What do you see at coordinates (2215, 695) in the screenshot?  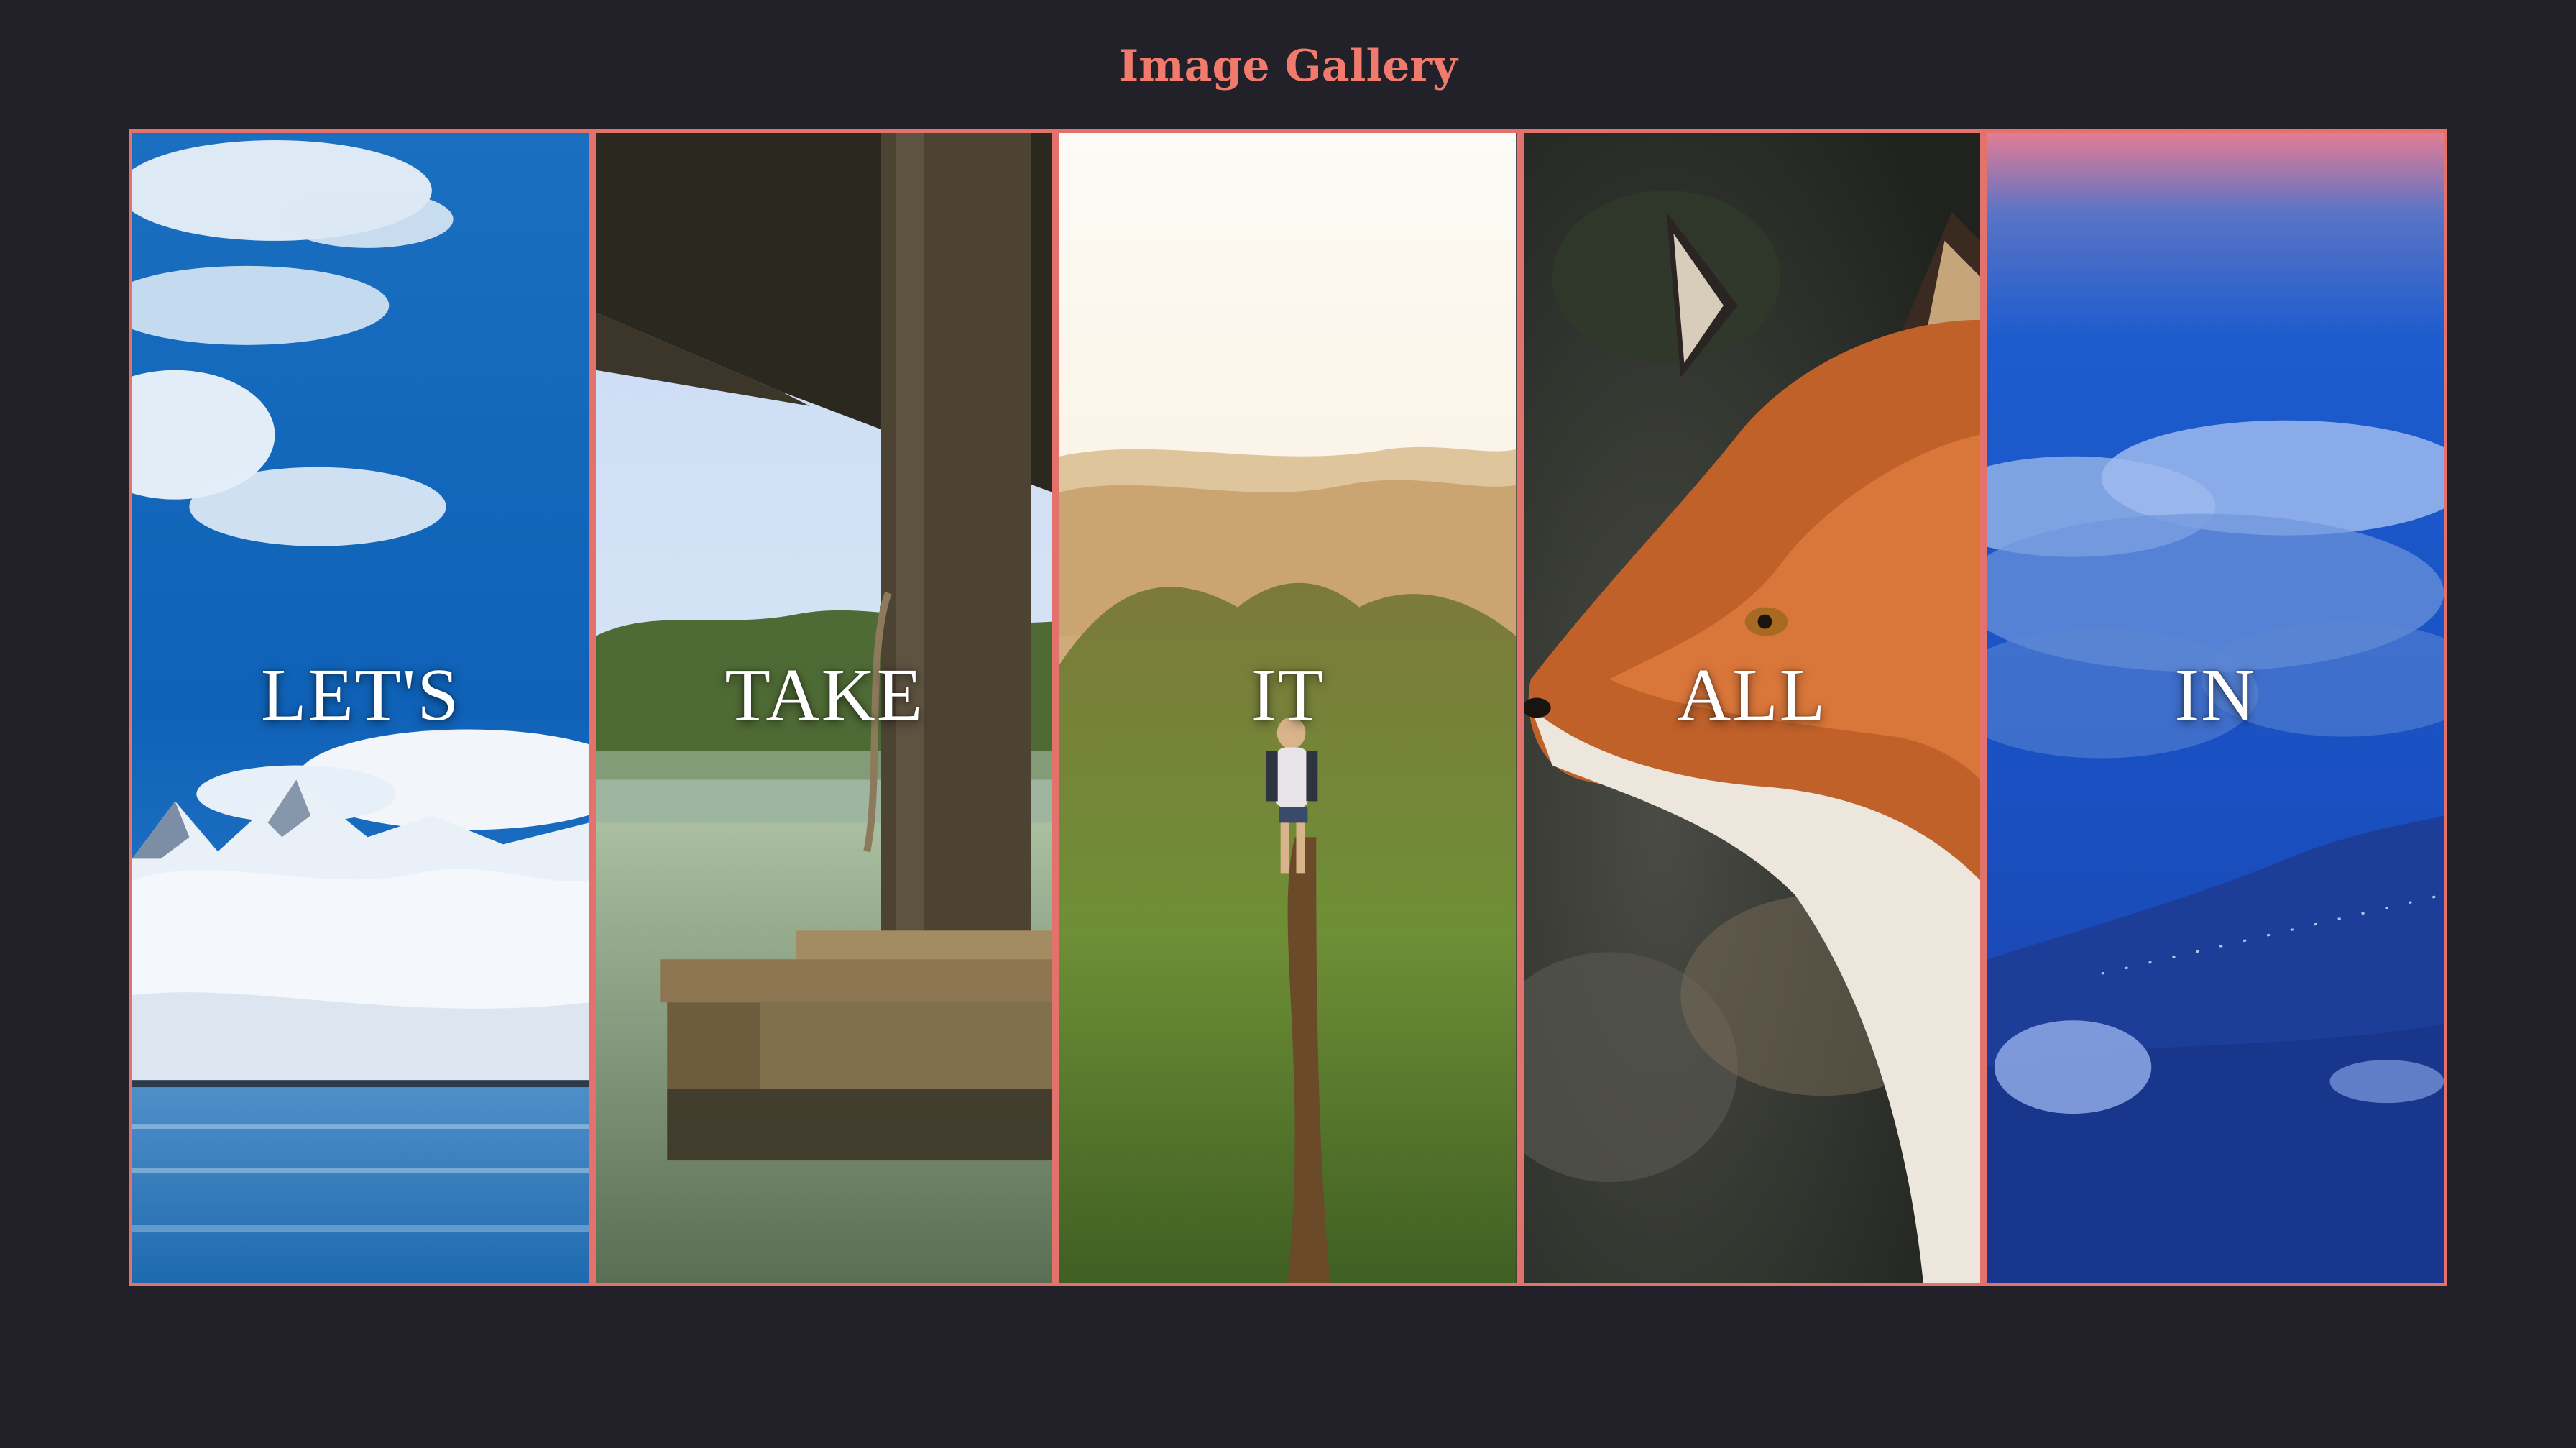 I see `panel-caption: IN` at bounding box center [2215, 695].